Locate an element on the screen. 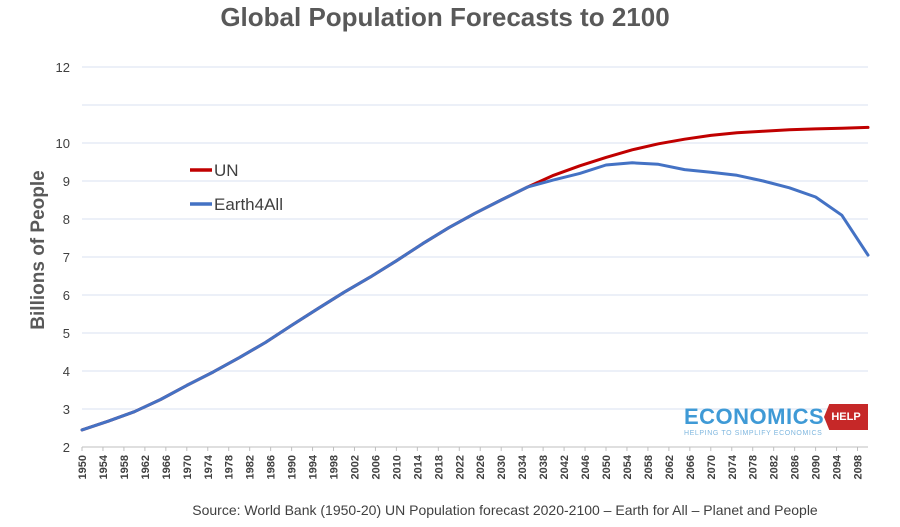 Image resolution: width=900 pixels, height=527 pixels. y-tick-label: 7 is located at coordinates (66, 257).